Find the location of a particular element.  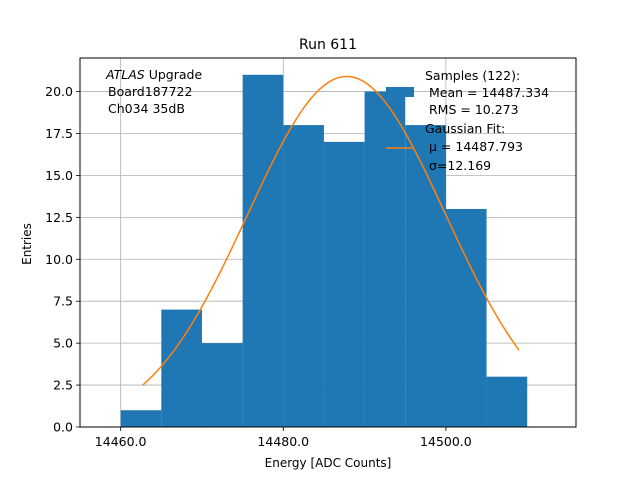

annotation-line-1: ATLAS Upgrade is located at coordinates (155, 74).